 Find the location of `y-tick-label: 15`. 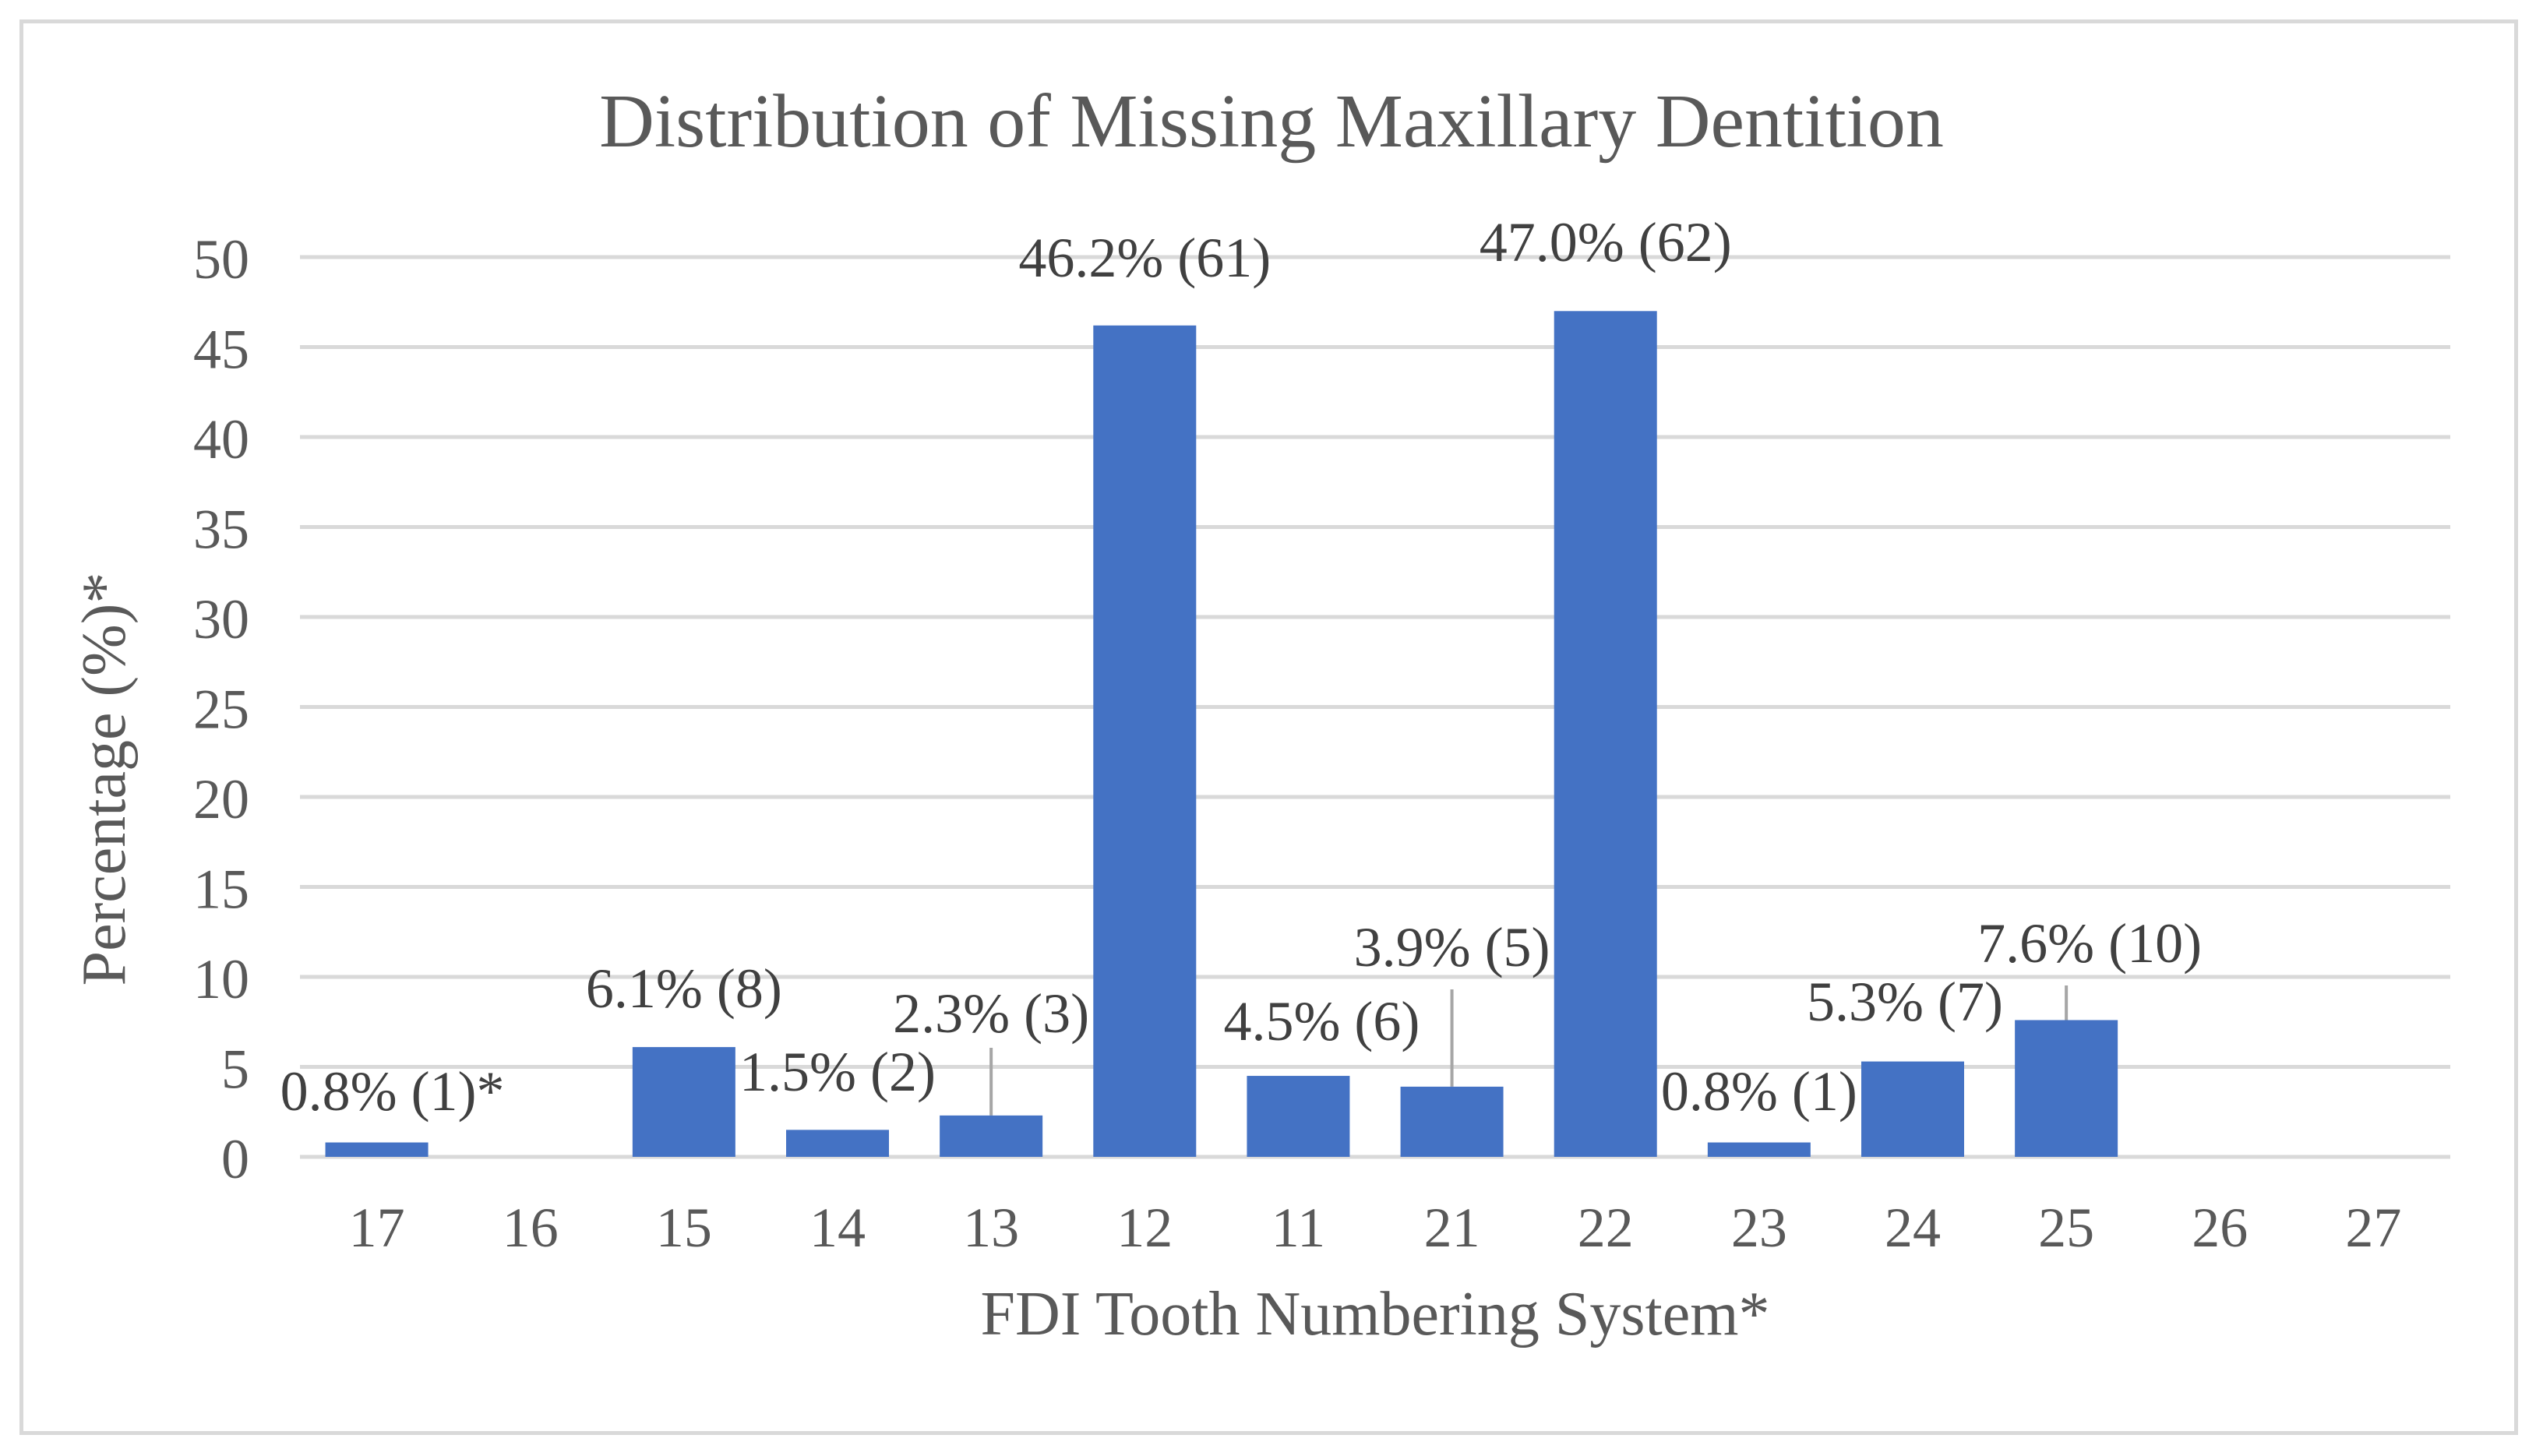

y-tick-label: 15 is located at coordinates (221, 889).